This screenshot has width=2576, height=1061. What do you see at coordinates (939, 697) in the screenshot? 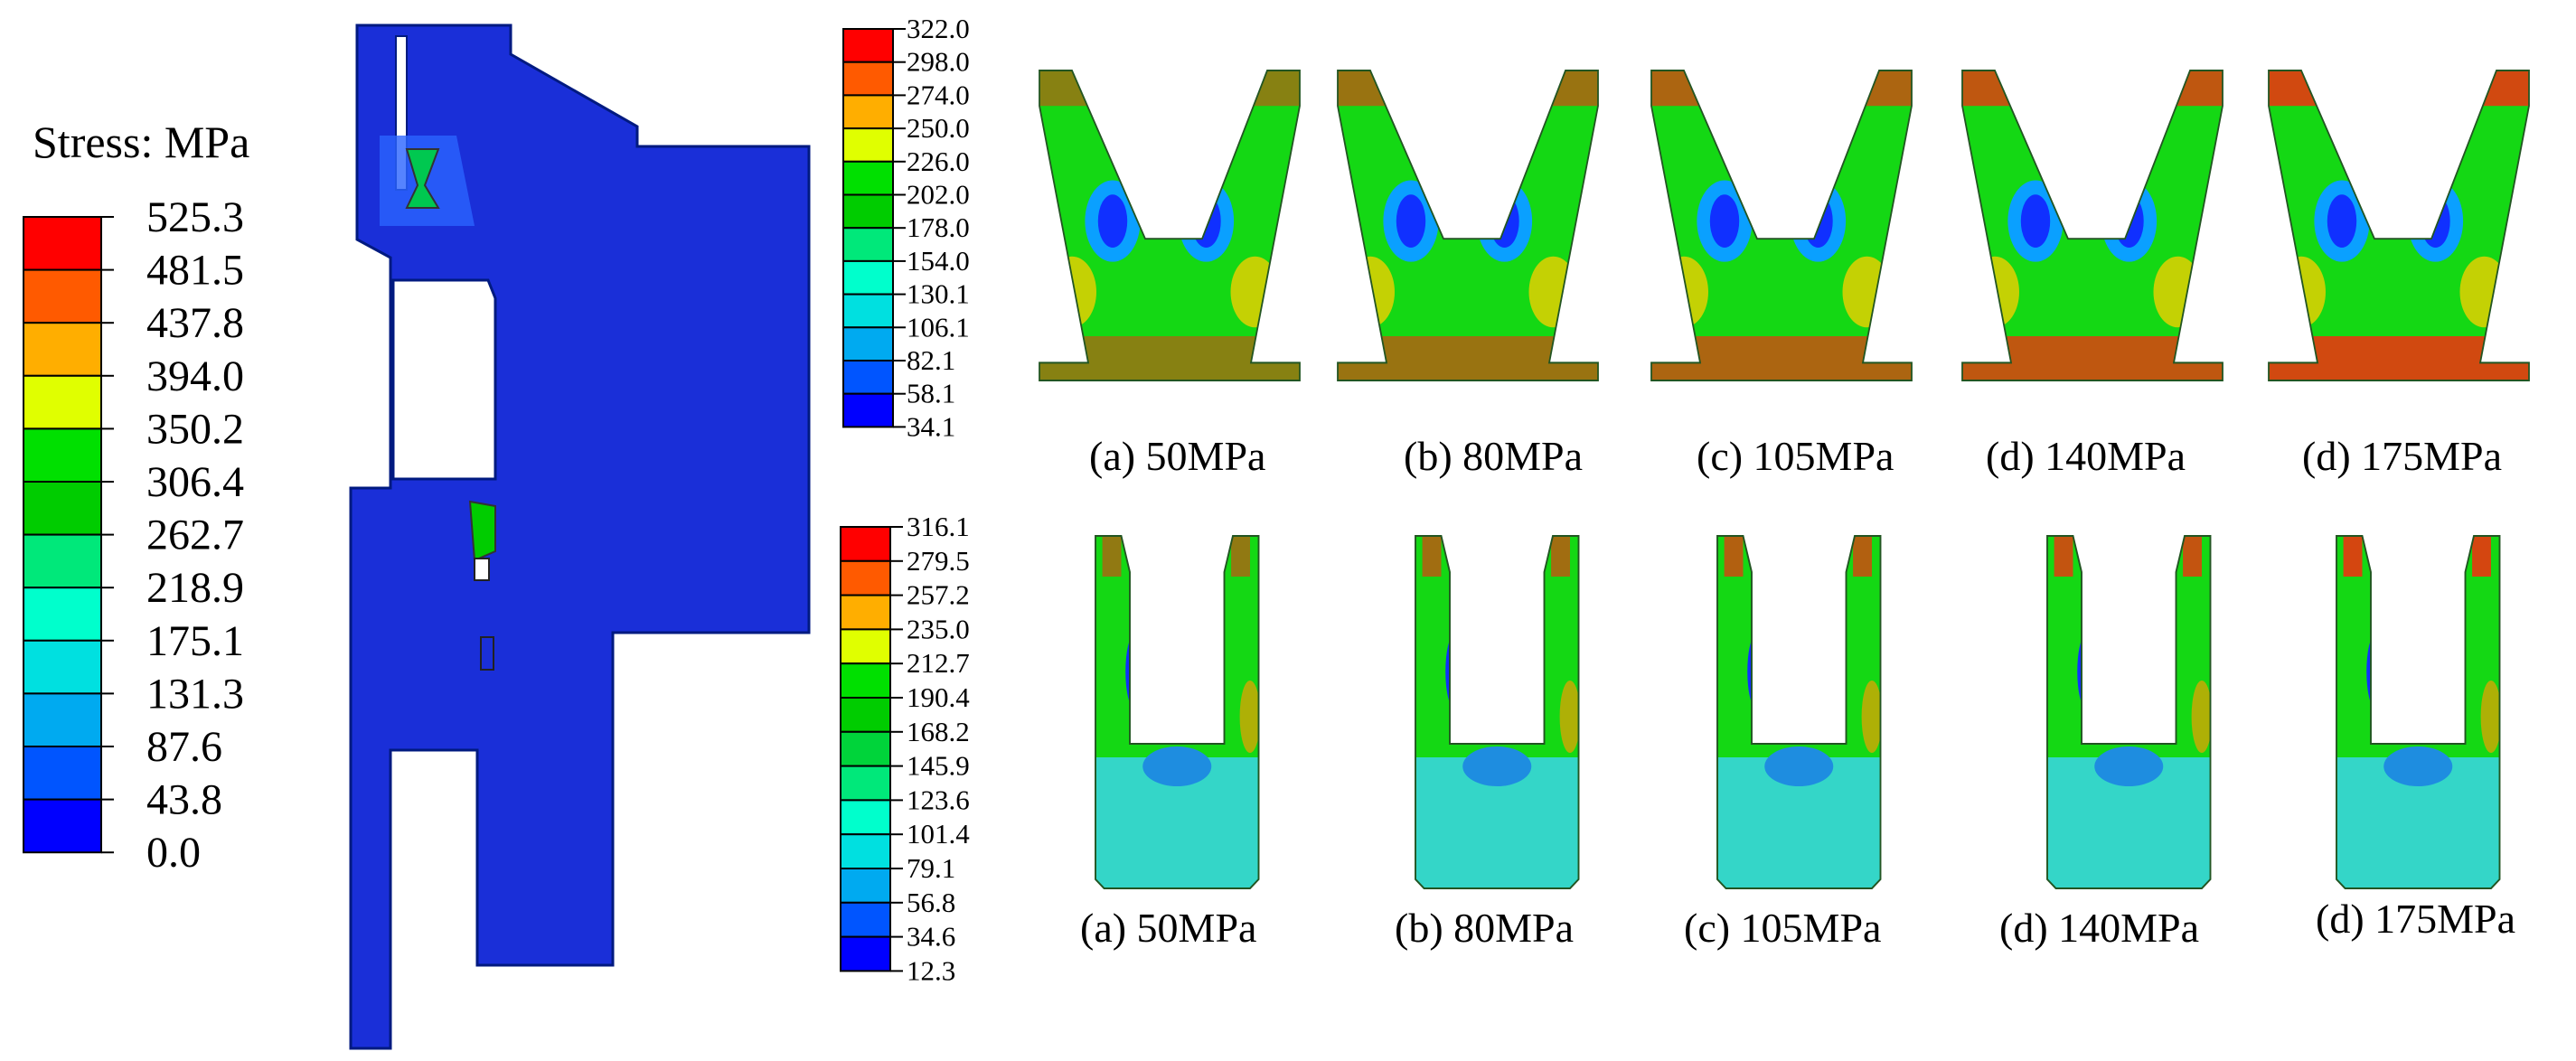
I see `bottom-legend-tick-label: 190.4` at bounding box center [939, 697].